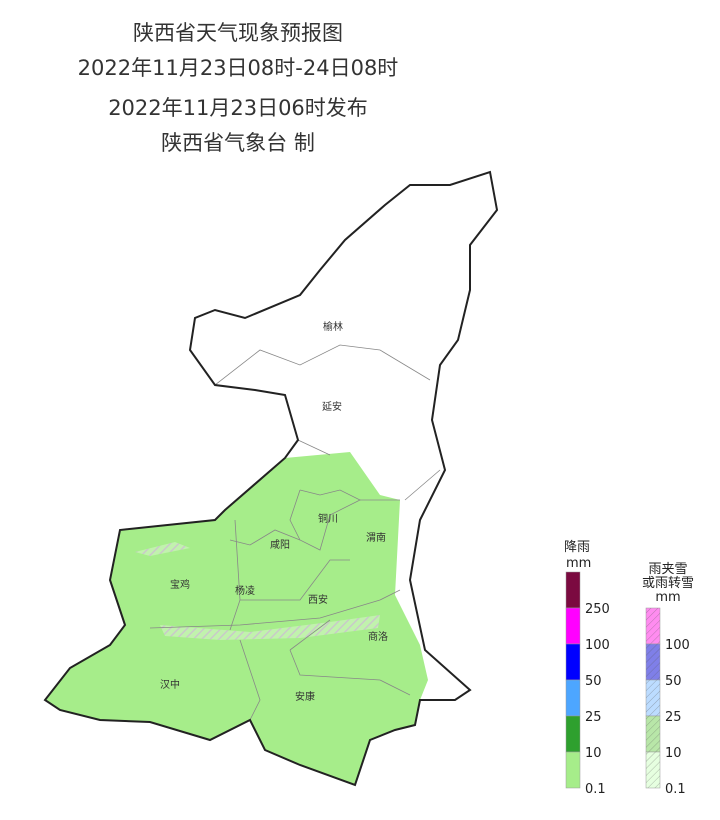  What do you see at coordinates (245, 590) in the screenshot?
I see `city-label: 杨凌` at bounding box center [245, 590].